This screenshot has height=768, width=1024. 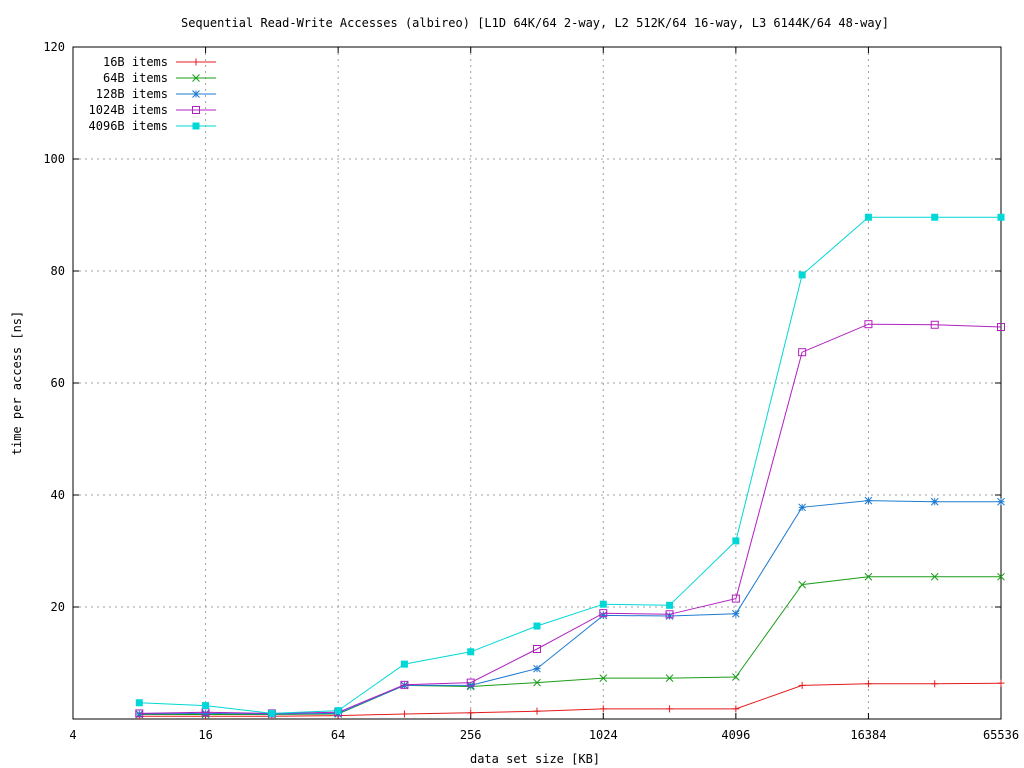 I want to click on legend-entry: 1024B items, so click(x=152, y=110).